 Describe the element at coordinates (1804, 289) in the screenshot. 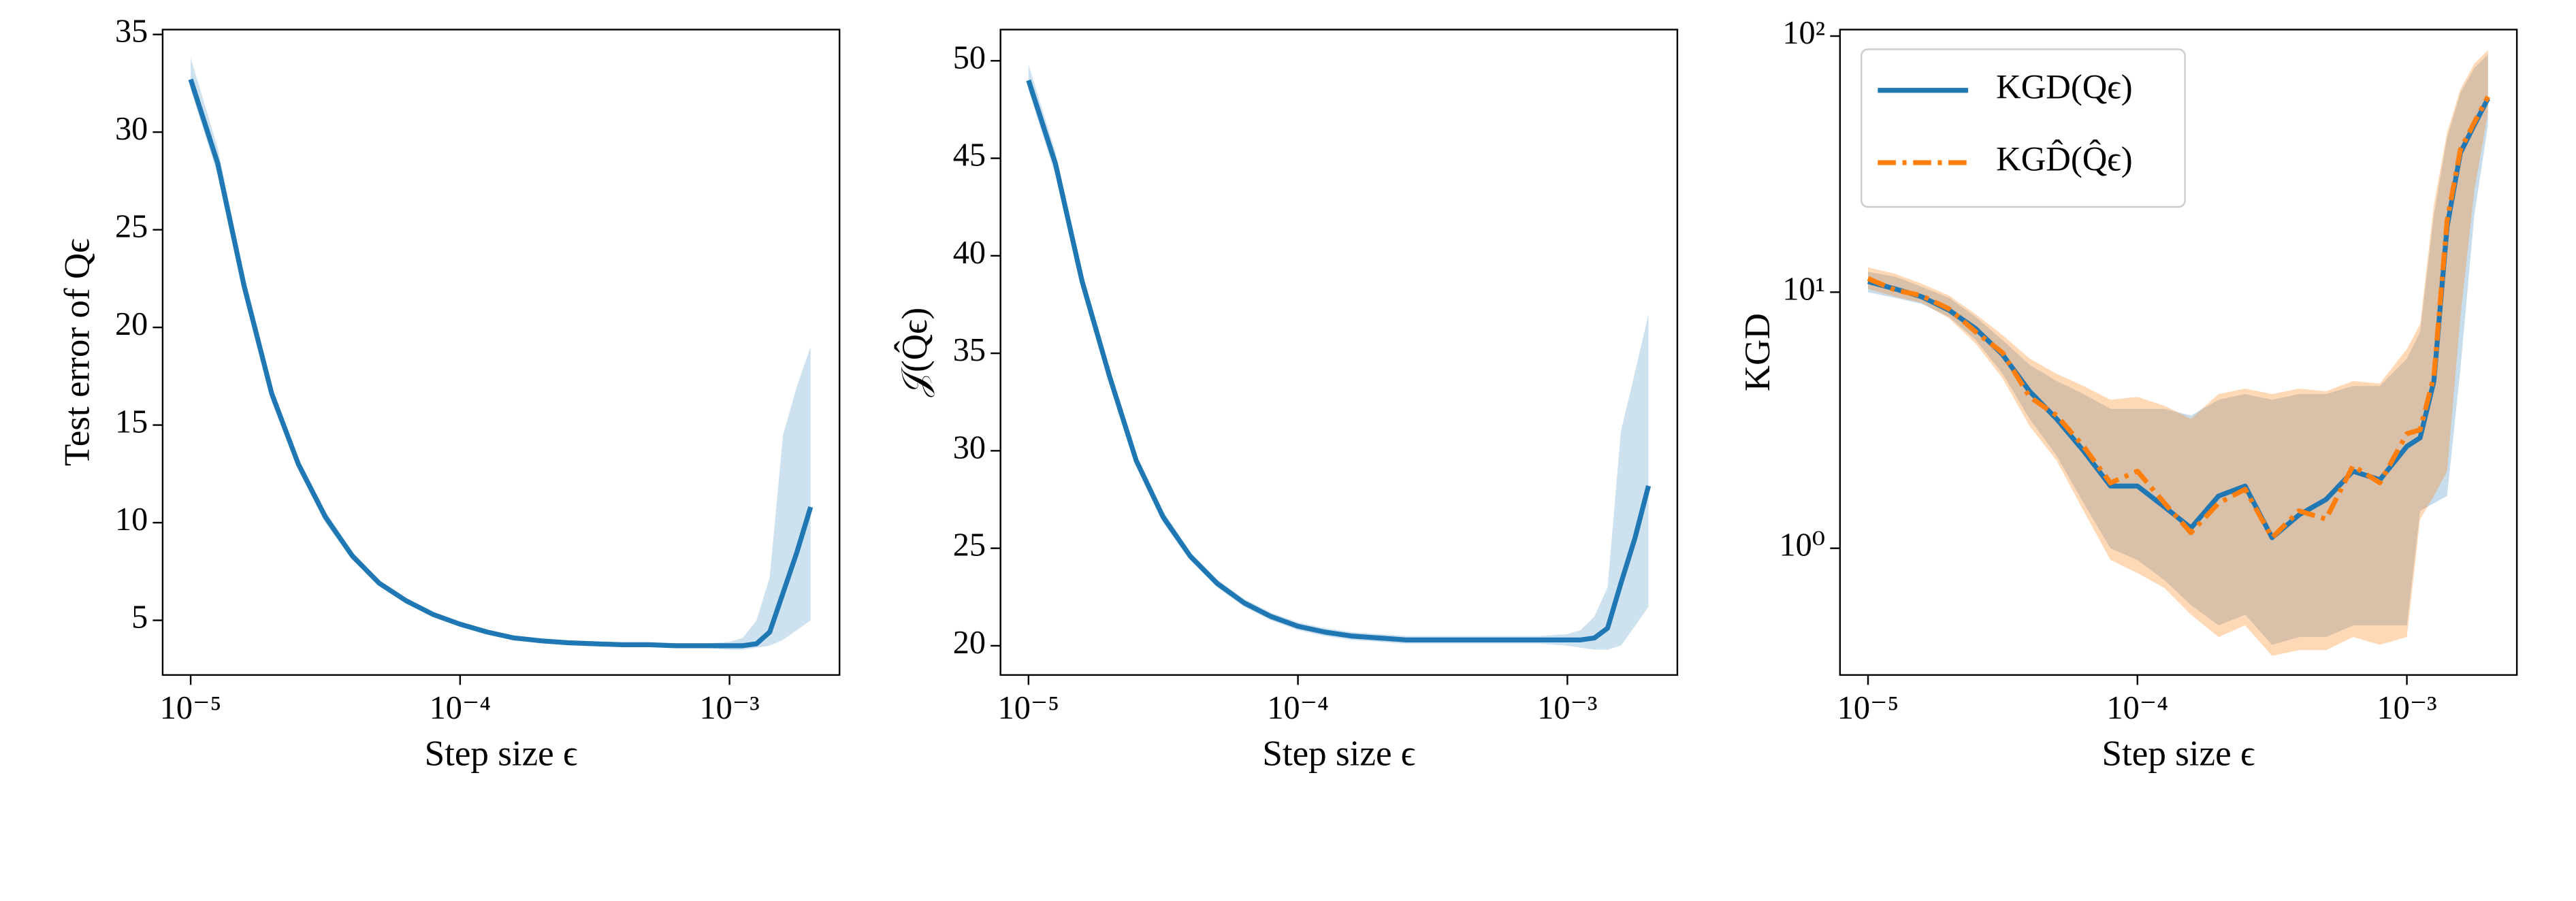

I see `tick-label: 10¹` at that location.